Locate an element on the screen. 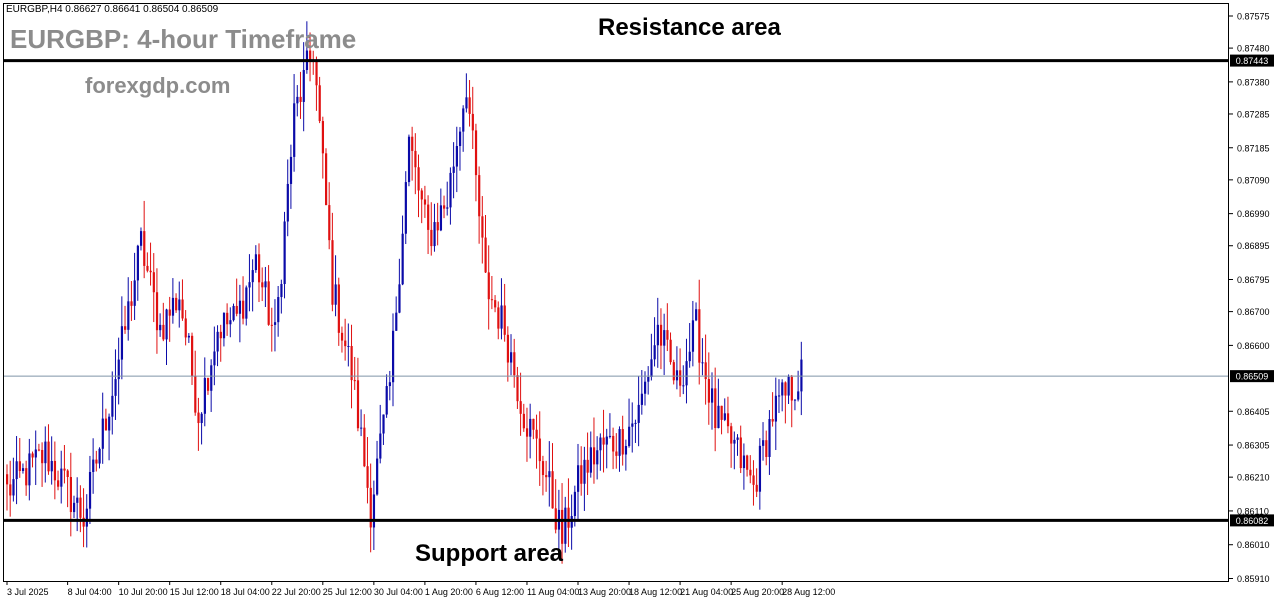  y-tick-label: 0.87090 is located at coordinates (1253, 180).